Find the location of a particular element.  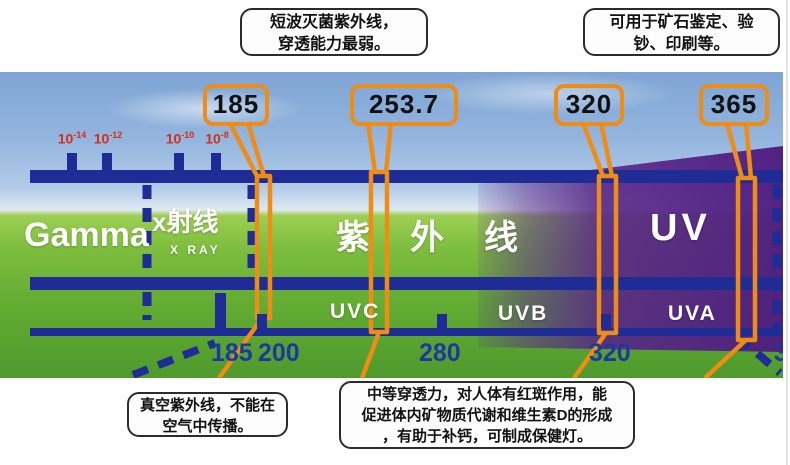

pointer-253-diagonal is located at coordinates (370, 354).